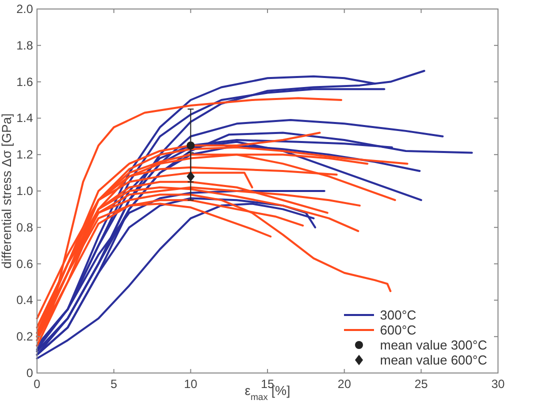 The height and width of the screenshot is (404, 538). What do you see at coordinates (25, 45) in the screenshot?
I see `y-tick-label: 1.8` at bounding box center [25, 45].